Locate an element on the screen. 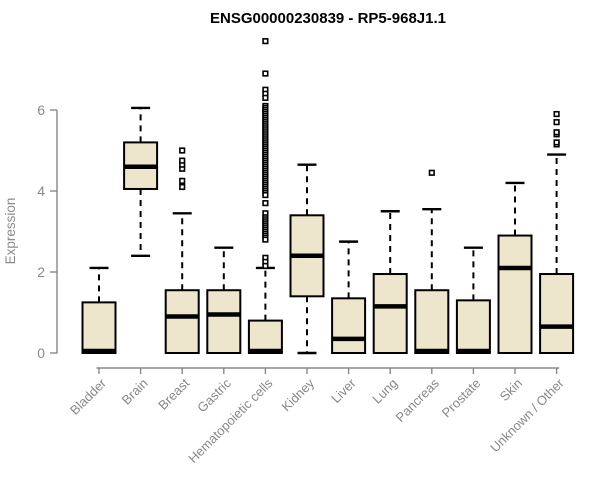 Image resolution: width=600 pixels, height=500 pixels. boxplot-bladder is located at coordinates (99, 310).